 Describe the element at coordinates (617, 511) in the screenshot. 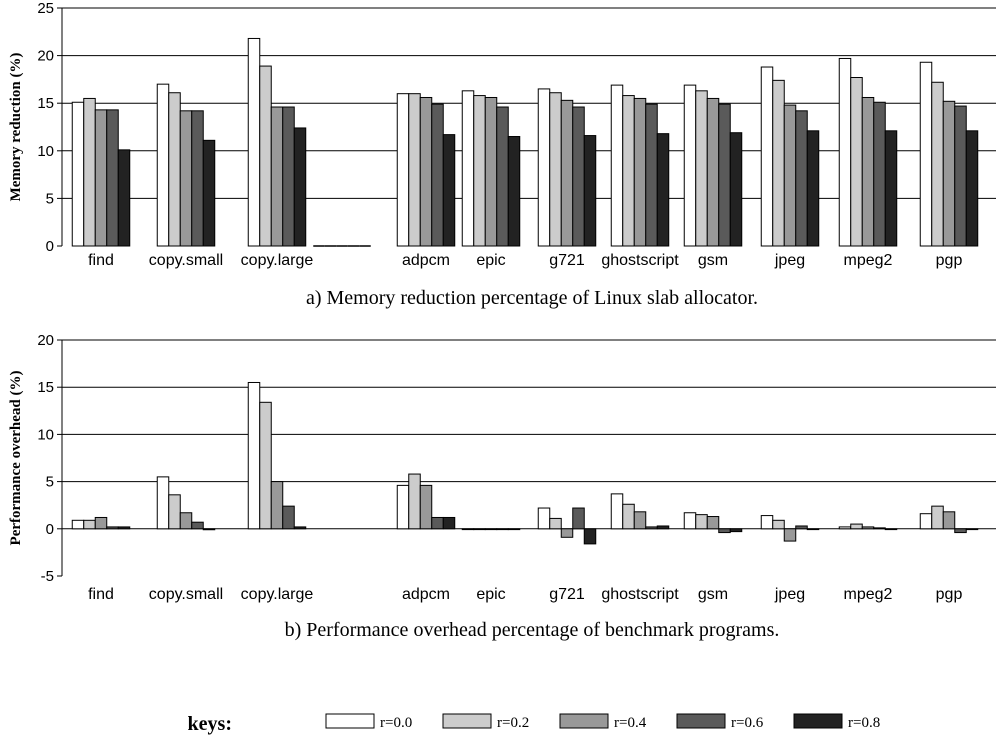

I see `perf-bar-ghostscript-s0` at that location.